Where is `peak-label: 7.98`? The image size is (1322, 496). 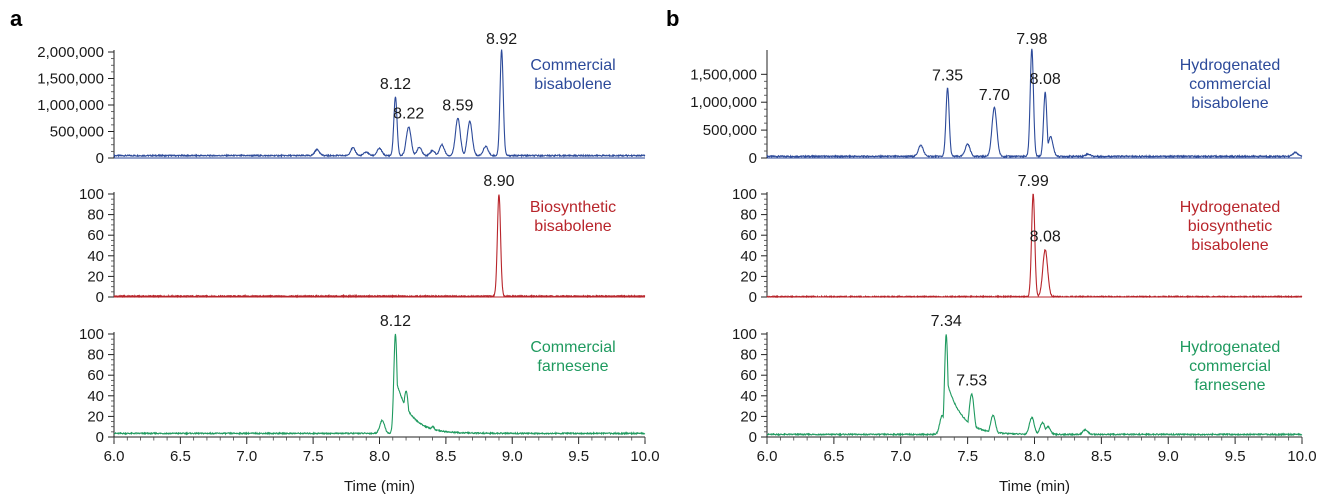
peak-label: 7.98 is located at coordinates (1031, 39).